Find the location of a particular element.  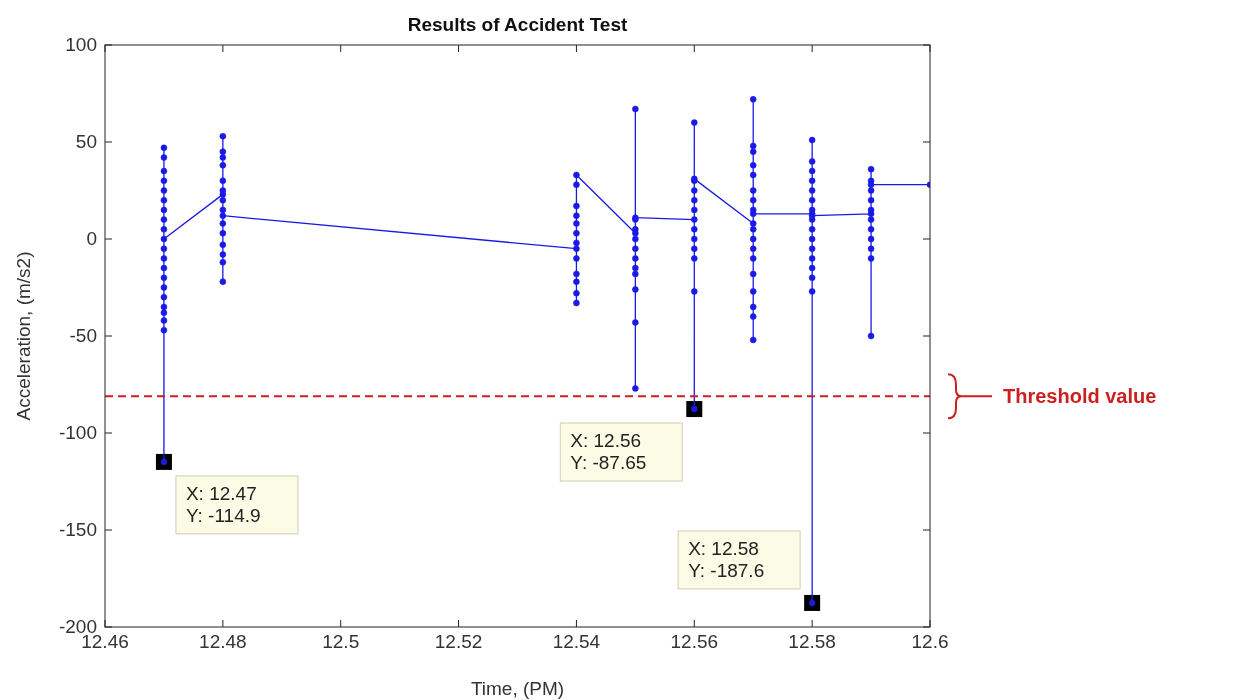

y-tick-label: -150 is located at coordinates (77, 529).